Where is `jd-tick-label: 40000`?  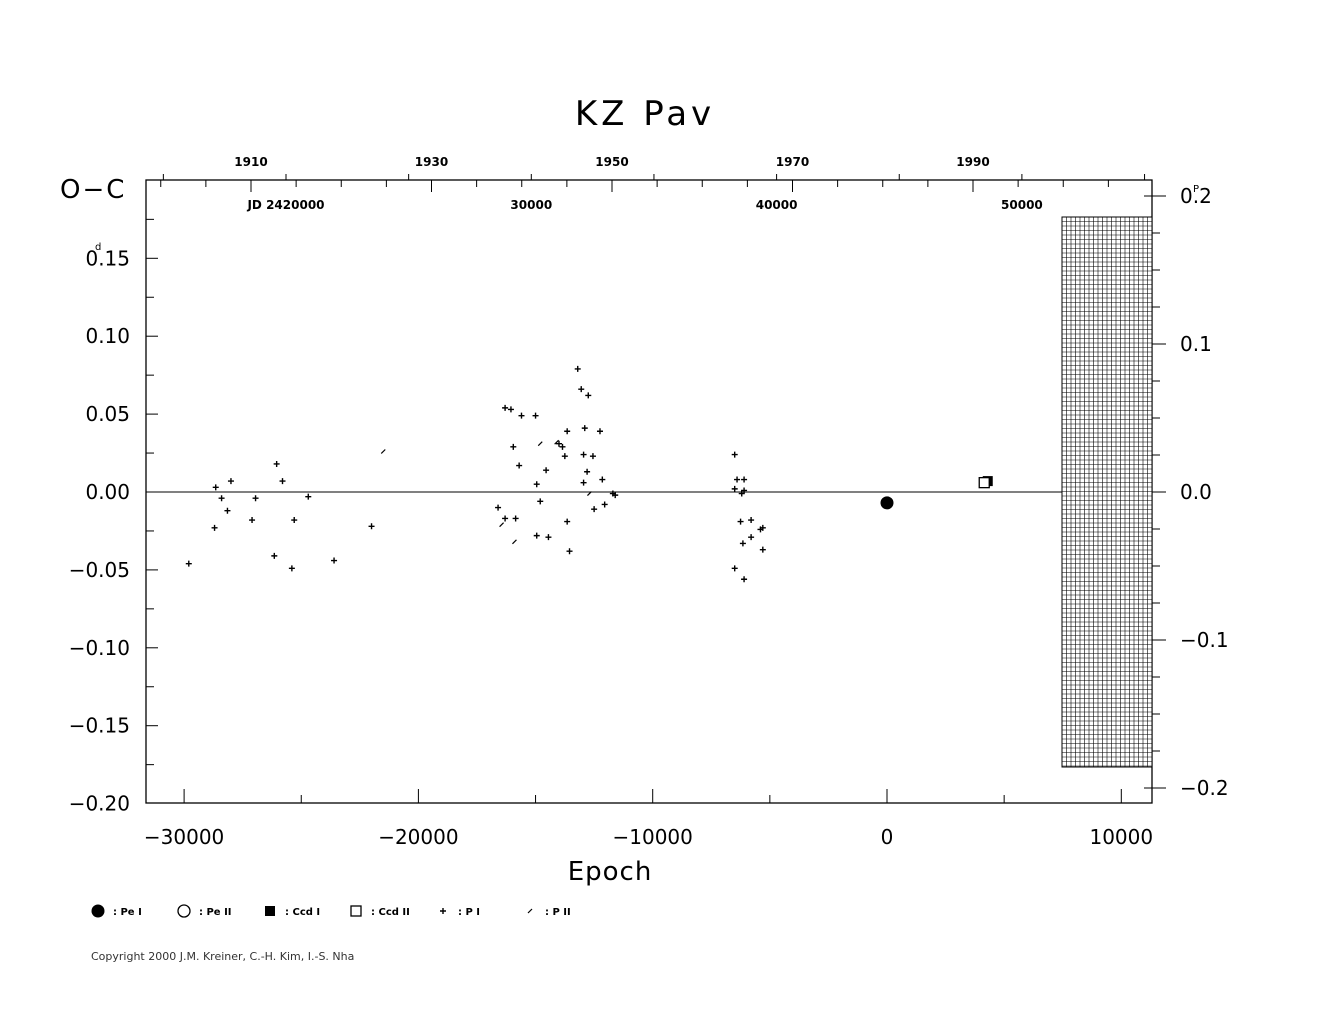
jd-tick-label: 40000 is located at coordinates (777, 205).